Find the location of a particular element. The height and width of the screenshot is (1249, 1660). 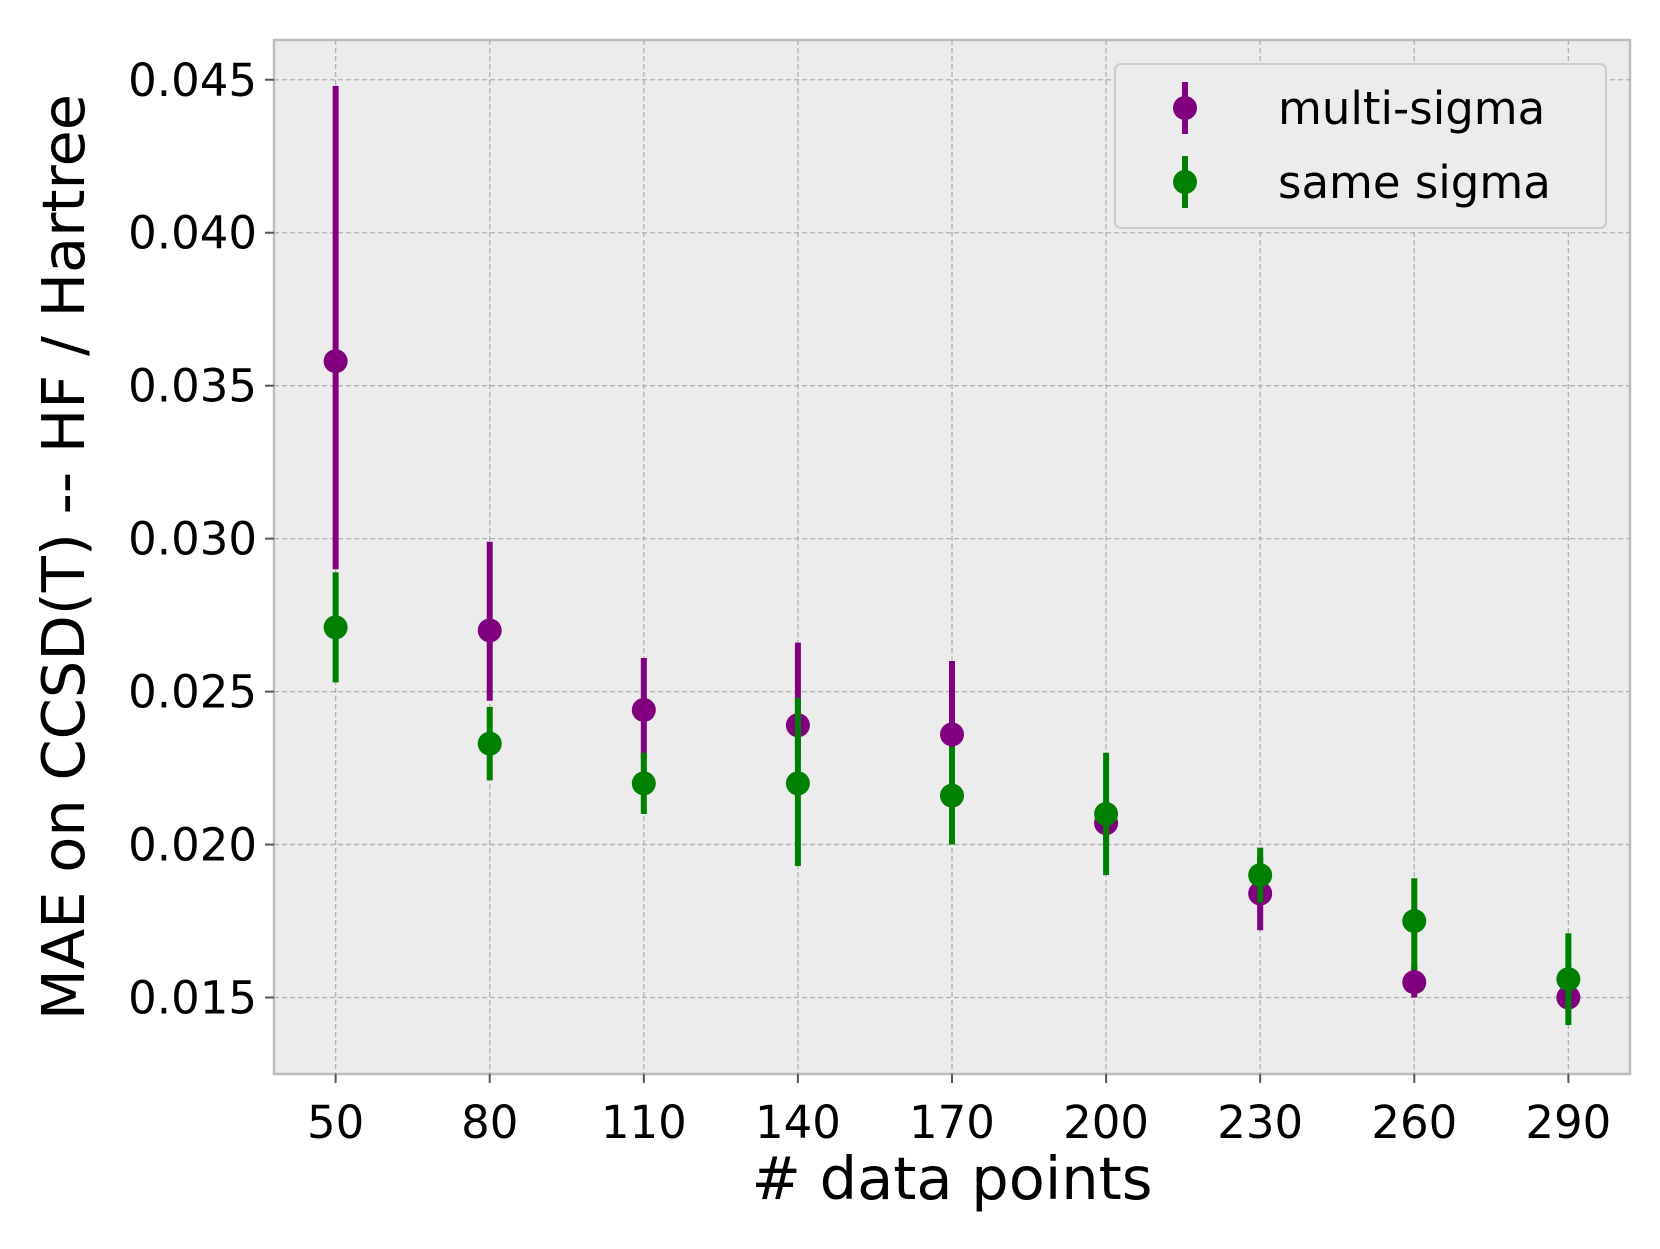

x-tick-label: 80 is located at coordinates (489, 1122).